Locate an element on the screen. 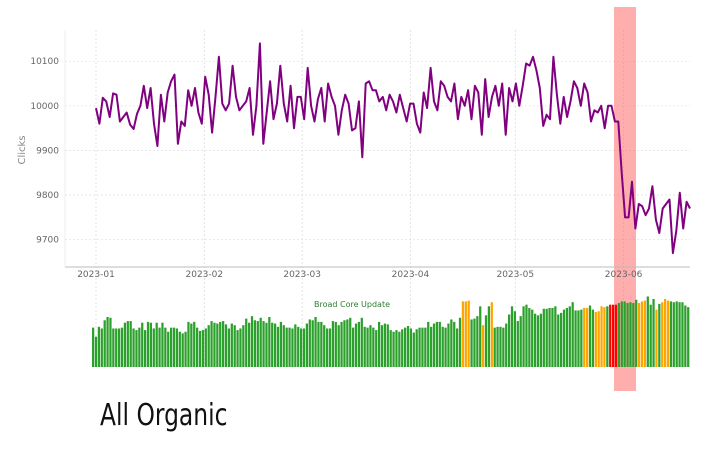 The width and height of the screenshot is (715, 456). highlight-band is located at coordinates (625, 199).